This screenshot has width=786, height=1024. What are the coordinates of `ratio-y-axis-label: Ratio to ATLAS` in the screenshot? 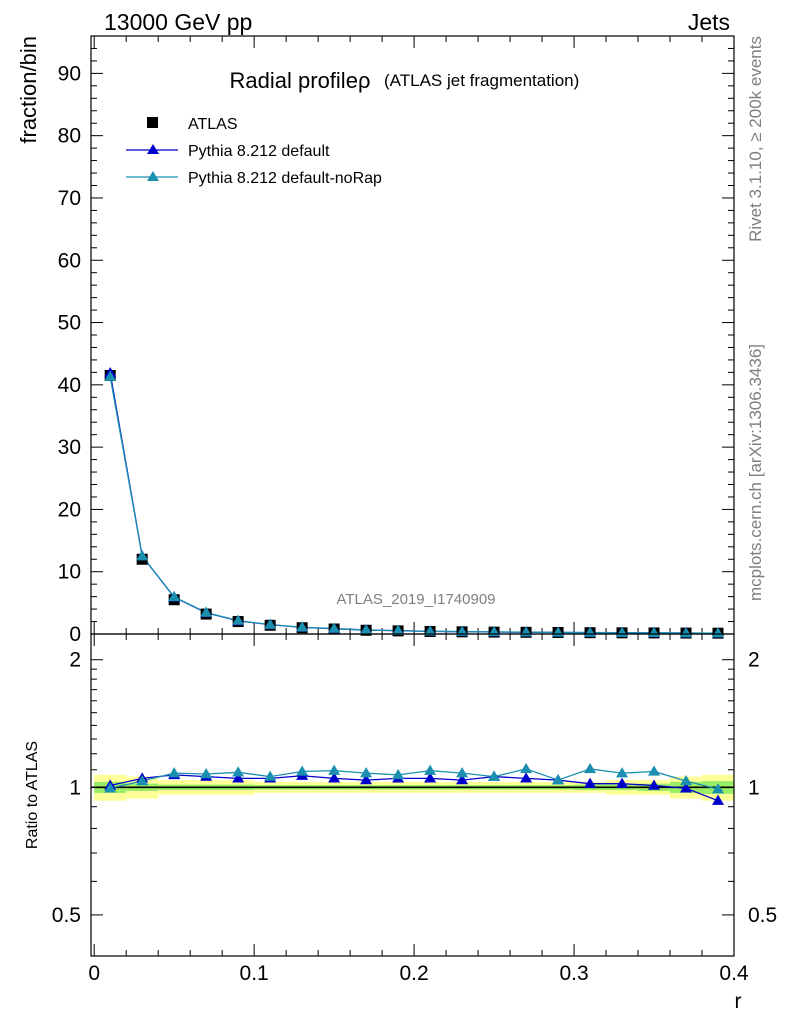 It's located at (32, 795).